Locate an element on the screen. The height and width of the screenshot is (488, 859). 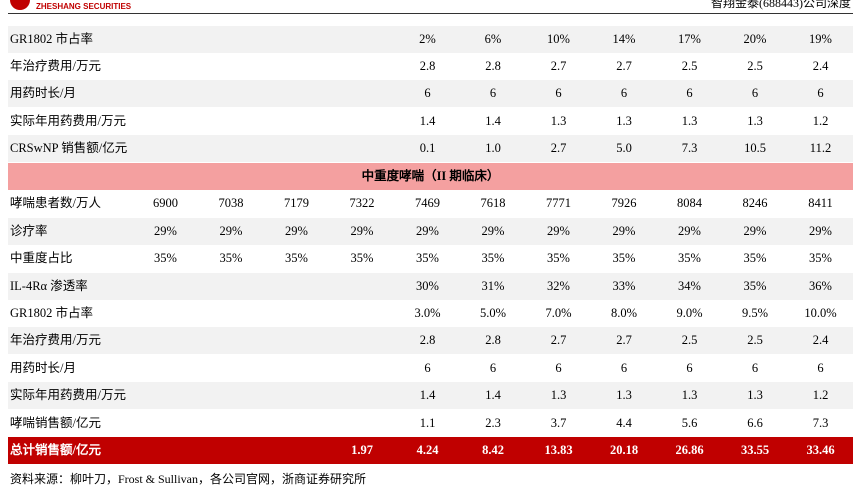
table-cell: 7038 is located at coordinates (231, 203).